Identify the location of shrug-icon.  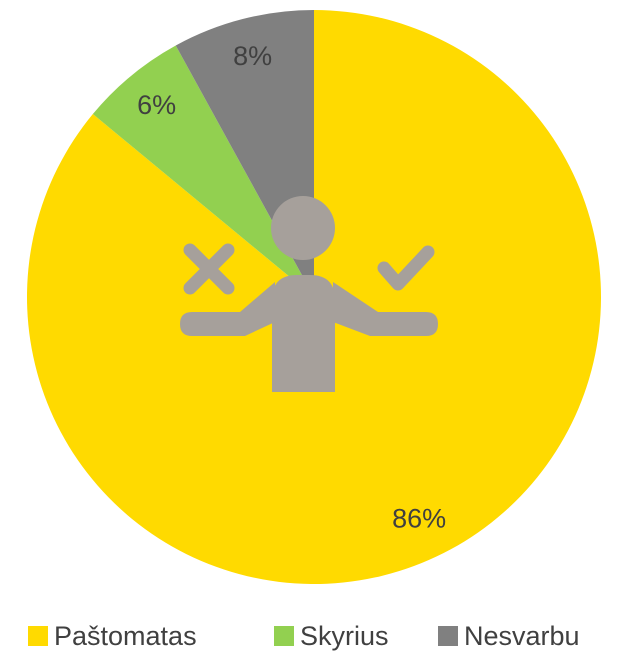
(309, 294).